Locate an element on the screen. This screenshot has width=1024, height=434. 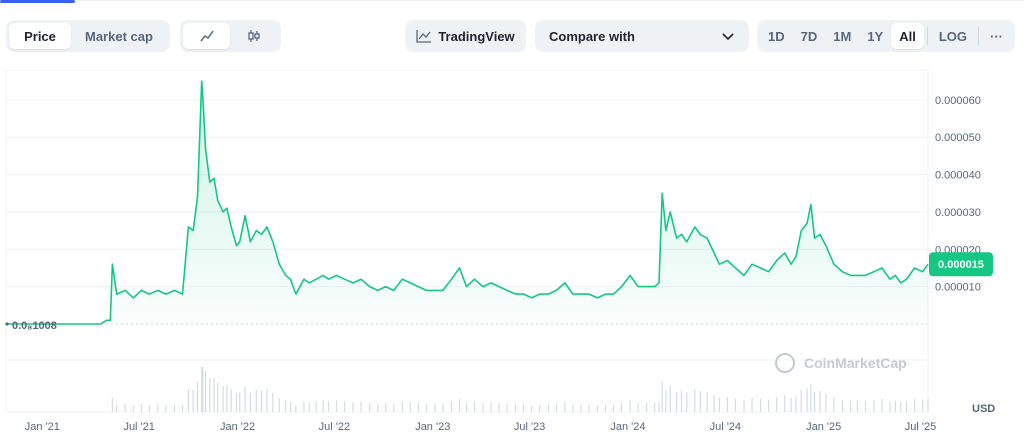
compare-with-dropdown: Compare with is located at coordinates (642, 36).